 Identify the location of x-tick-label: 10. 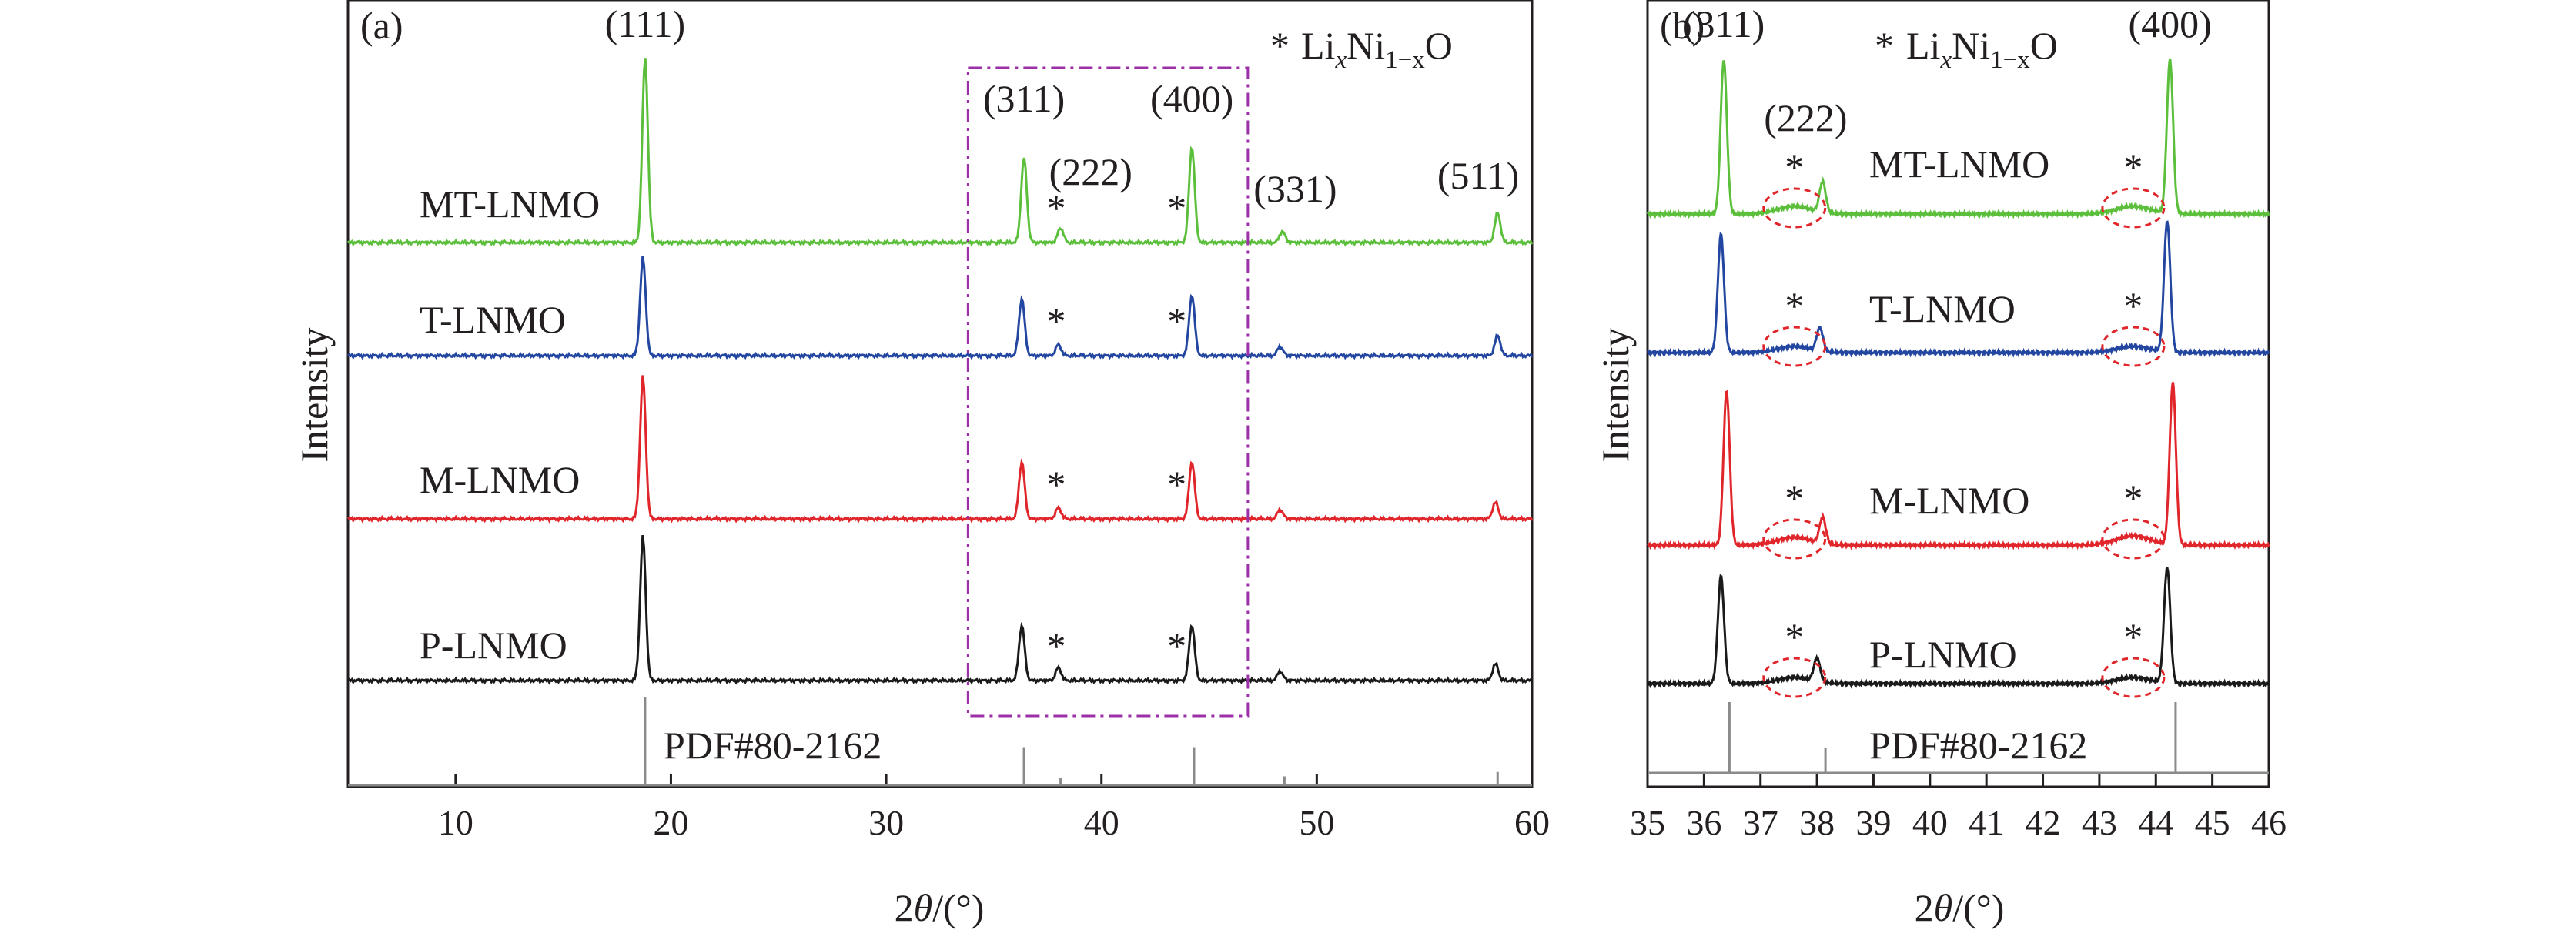
(456, 822).